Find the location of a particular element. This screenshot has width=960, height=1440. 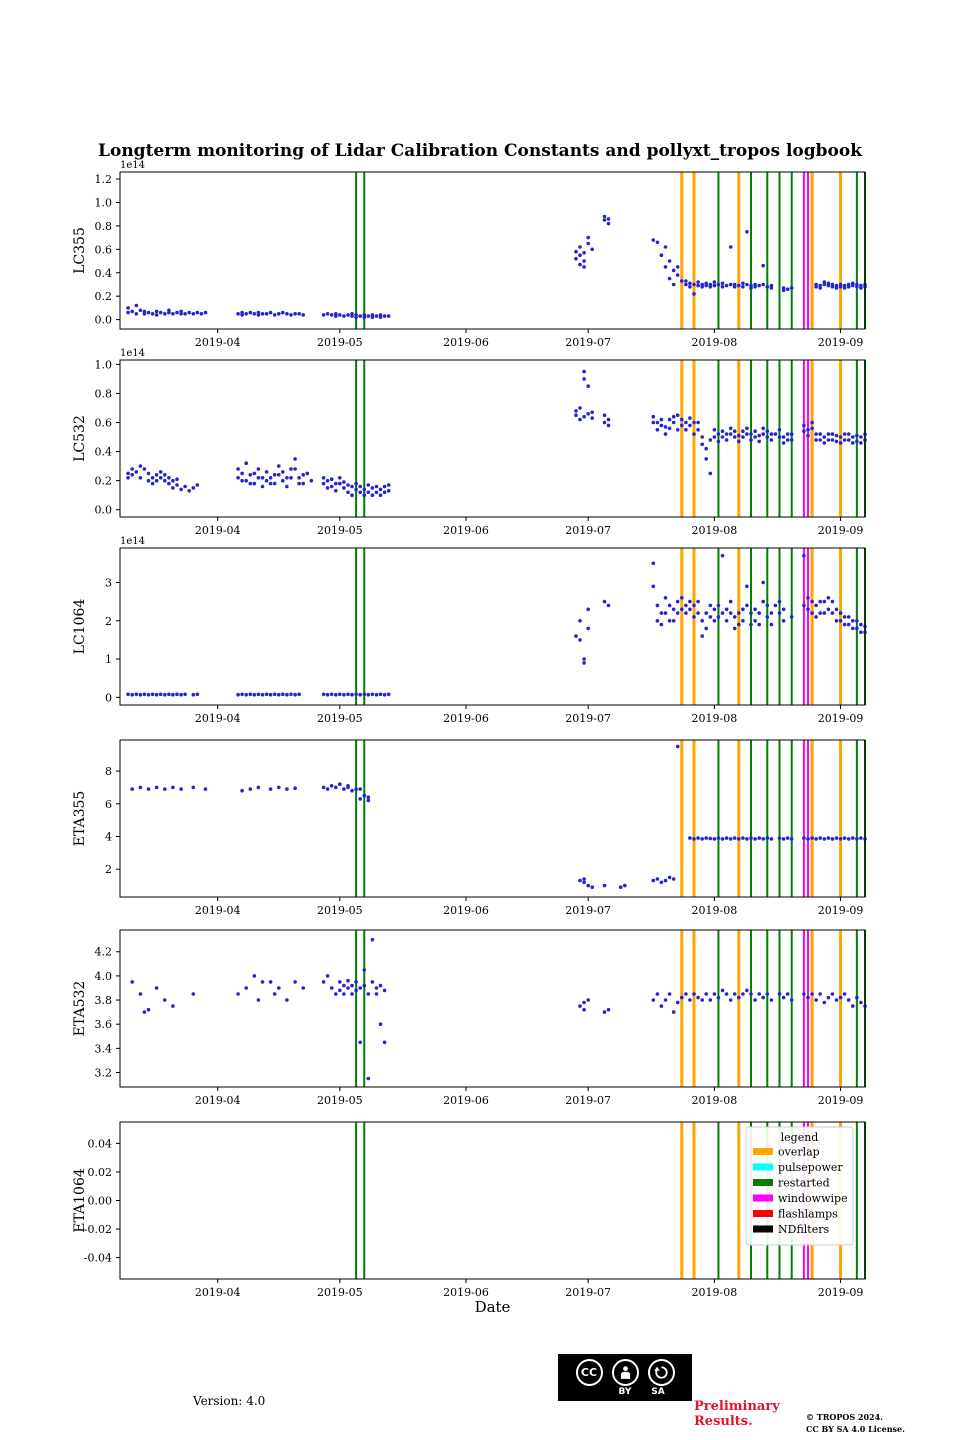

y-tick-label: 1.2 is located at coordinates (104, 179).